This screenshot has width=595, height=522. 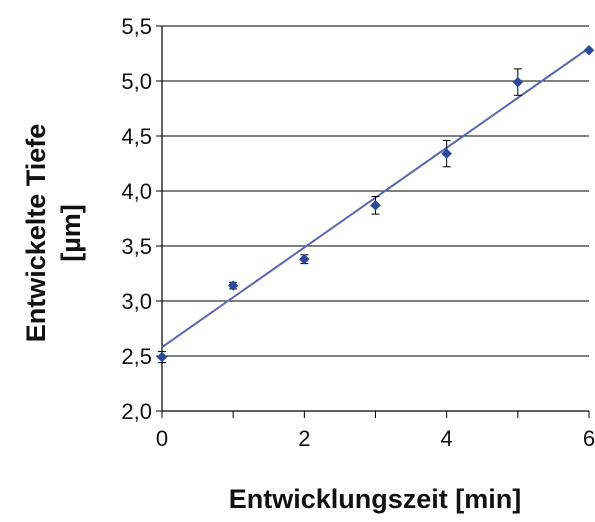 I want to click on x-axis-title: Entwicklungszeit [min], so click(x=375, y=499).